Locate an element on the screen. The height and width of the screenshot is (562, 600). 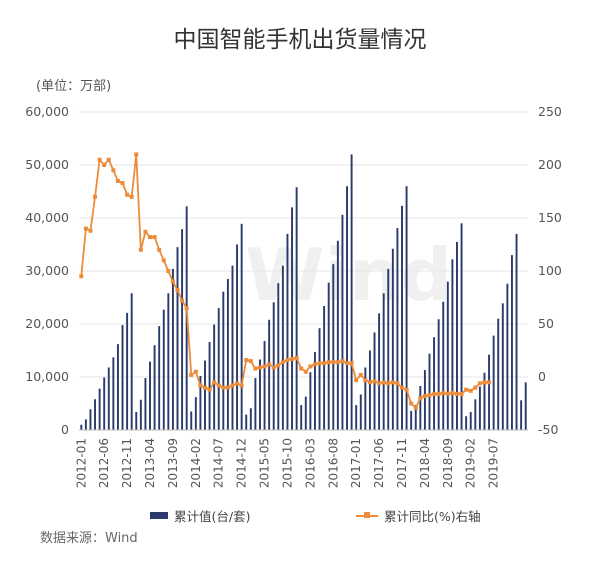
y-left-tick-label: 60,000 is located at coordinates (47, 111).